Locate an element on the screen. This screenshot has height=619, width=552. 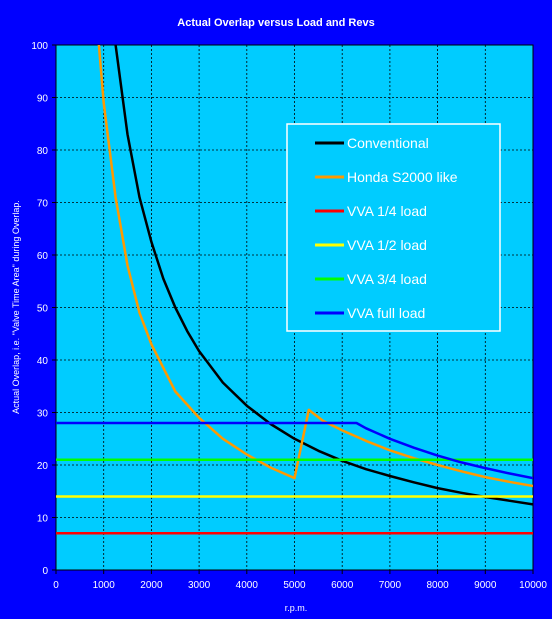
legend-entry-label: Honda S2000 like is located at coordinates (402, 177).